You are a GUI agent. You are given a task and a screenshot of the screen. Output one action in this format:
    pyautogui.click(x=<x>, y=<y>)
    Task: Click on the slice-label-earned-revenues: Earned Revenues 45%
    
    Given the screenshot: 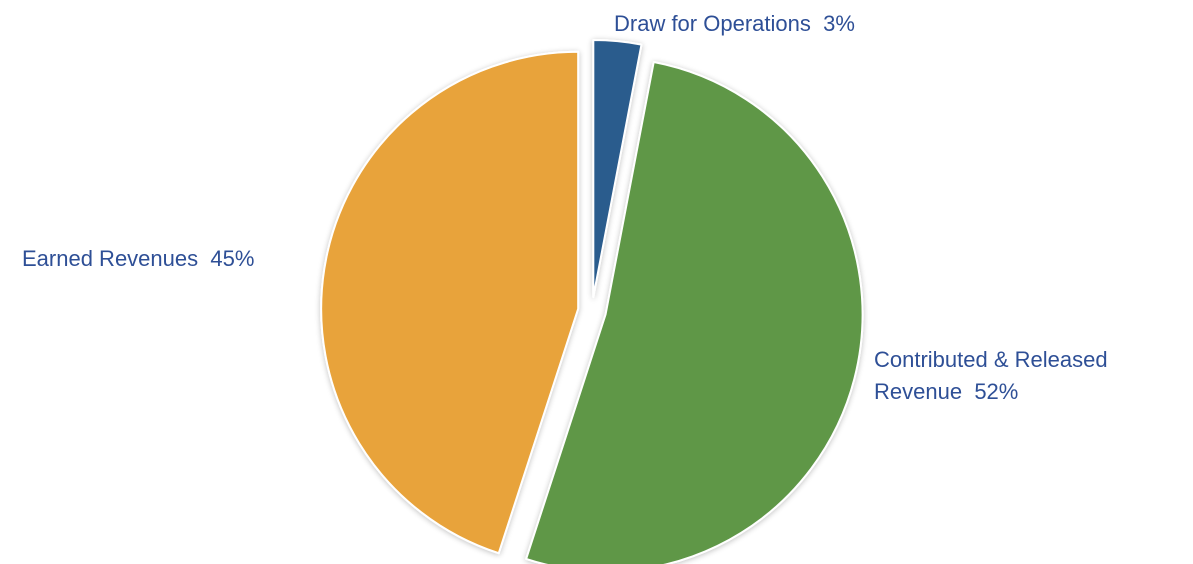 What is the action you would take?
    pyautogui.click(x=138, y=259)
    